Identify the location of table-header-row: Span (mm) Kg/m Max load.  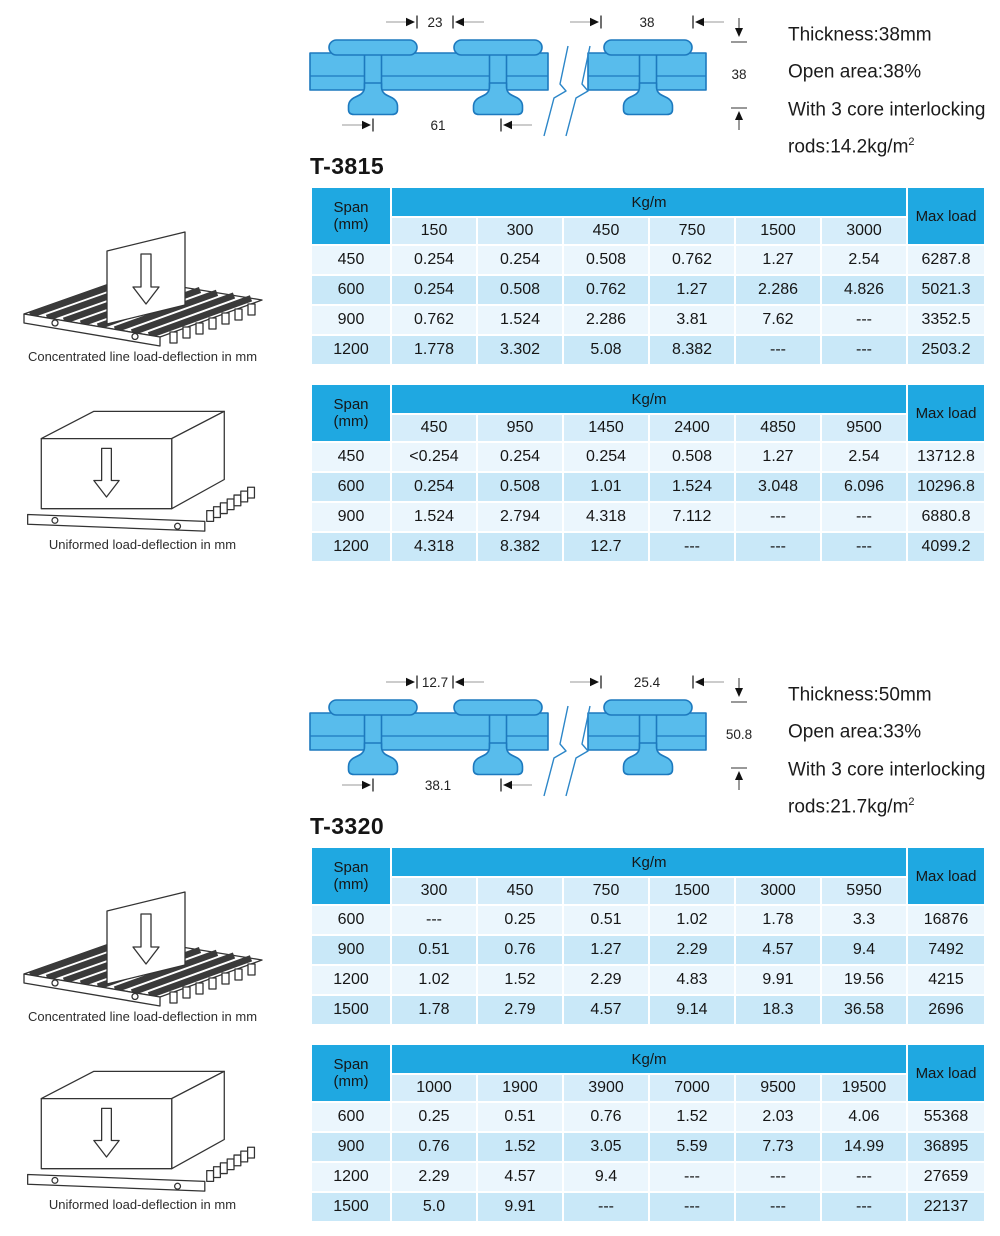
(648, 413).